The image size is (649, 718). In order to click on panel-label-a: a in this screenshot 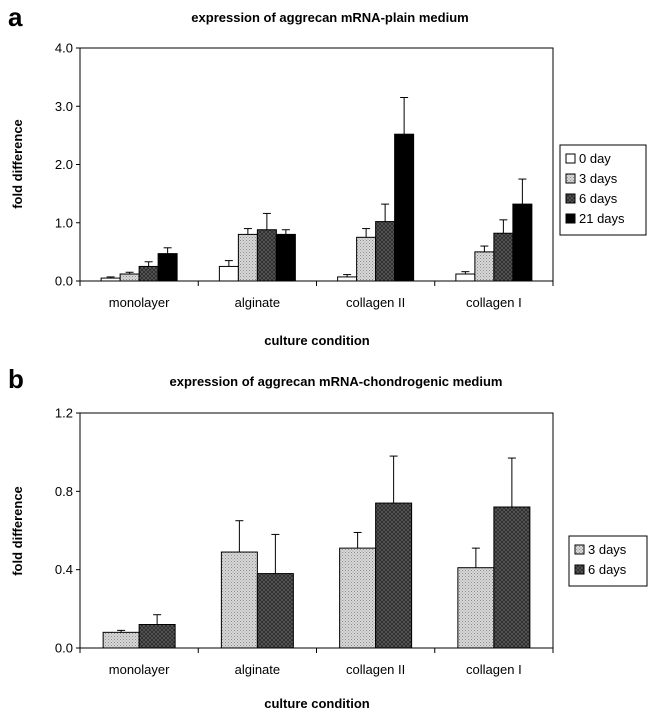, I will do `click(15, 17)`.